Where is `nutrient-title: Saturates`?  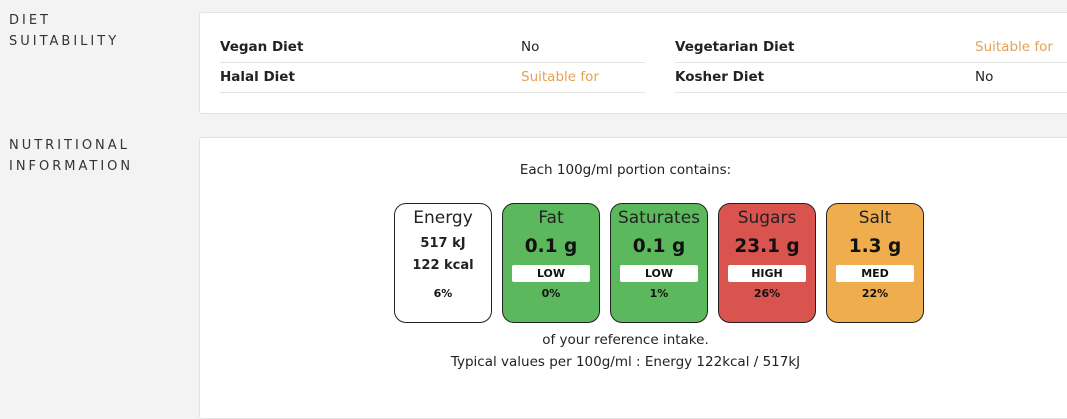
nutrient-title: Saturates is located at coordinates (659, 218).